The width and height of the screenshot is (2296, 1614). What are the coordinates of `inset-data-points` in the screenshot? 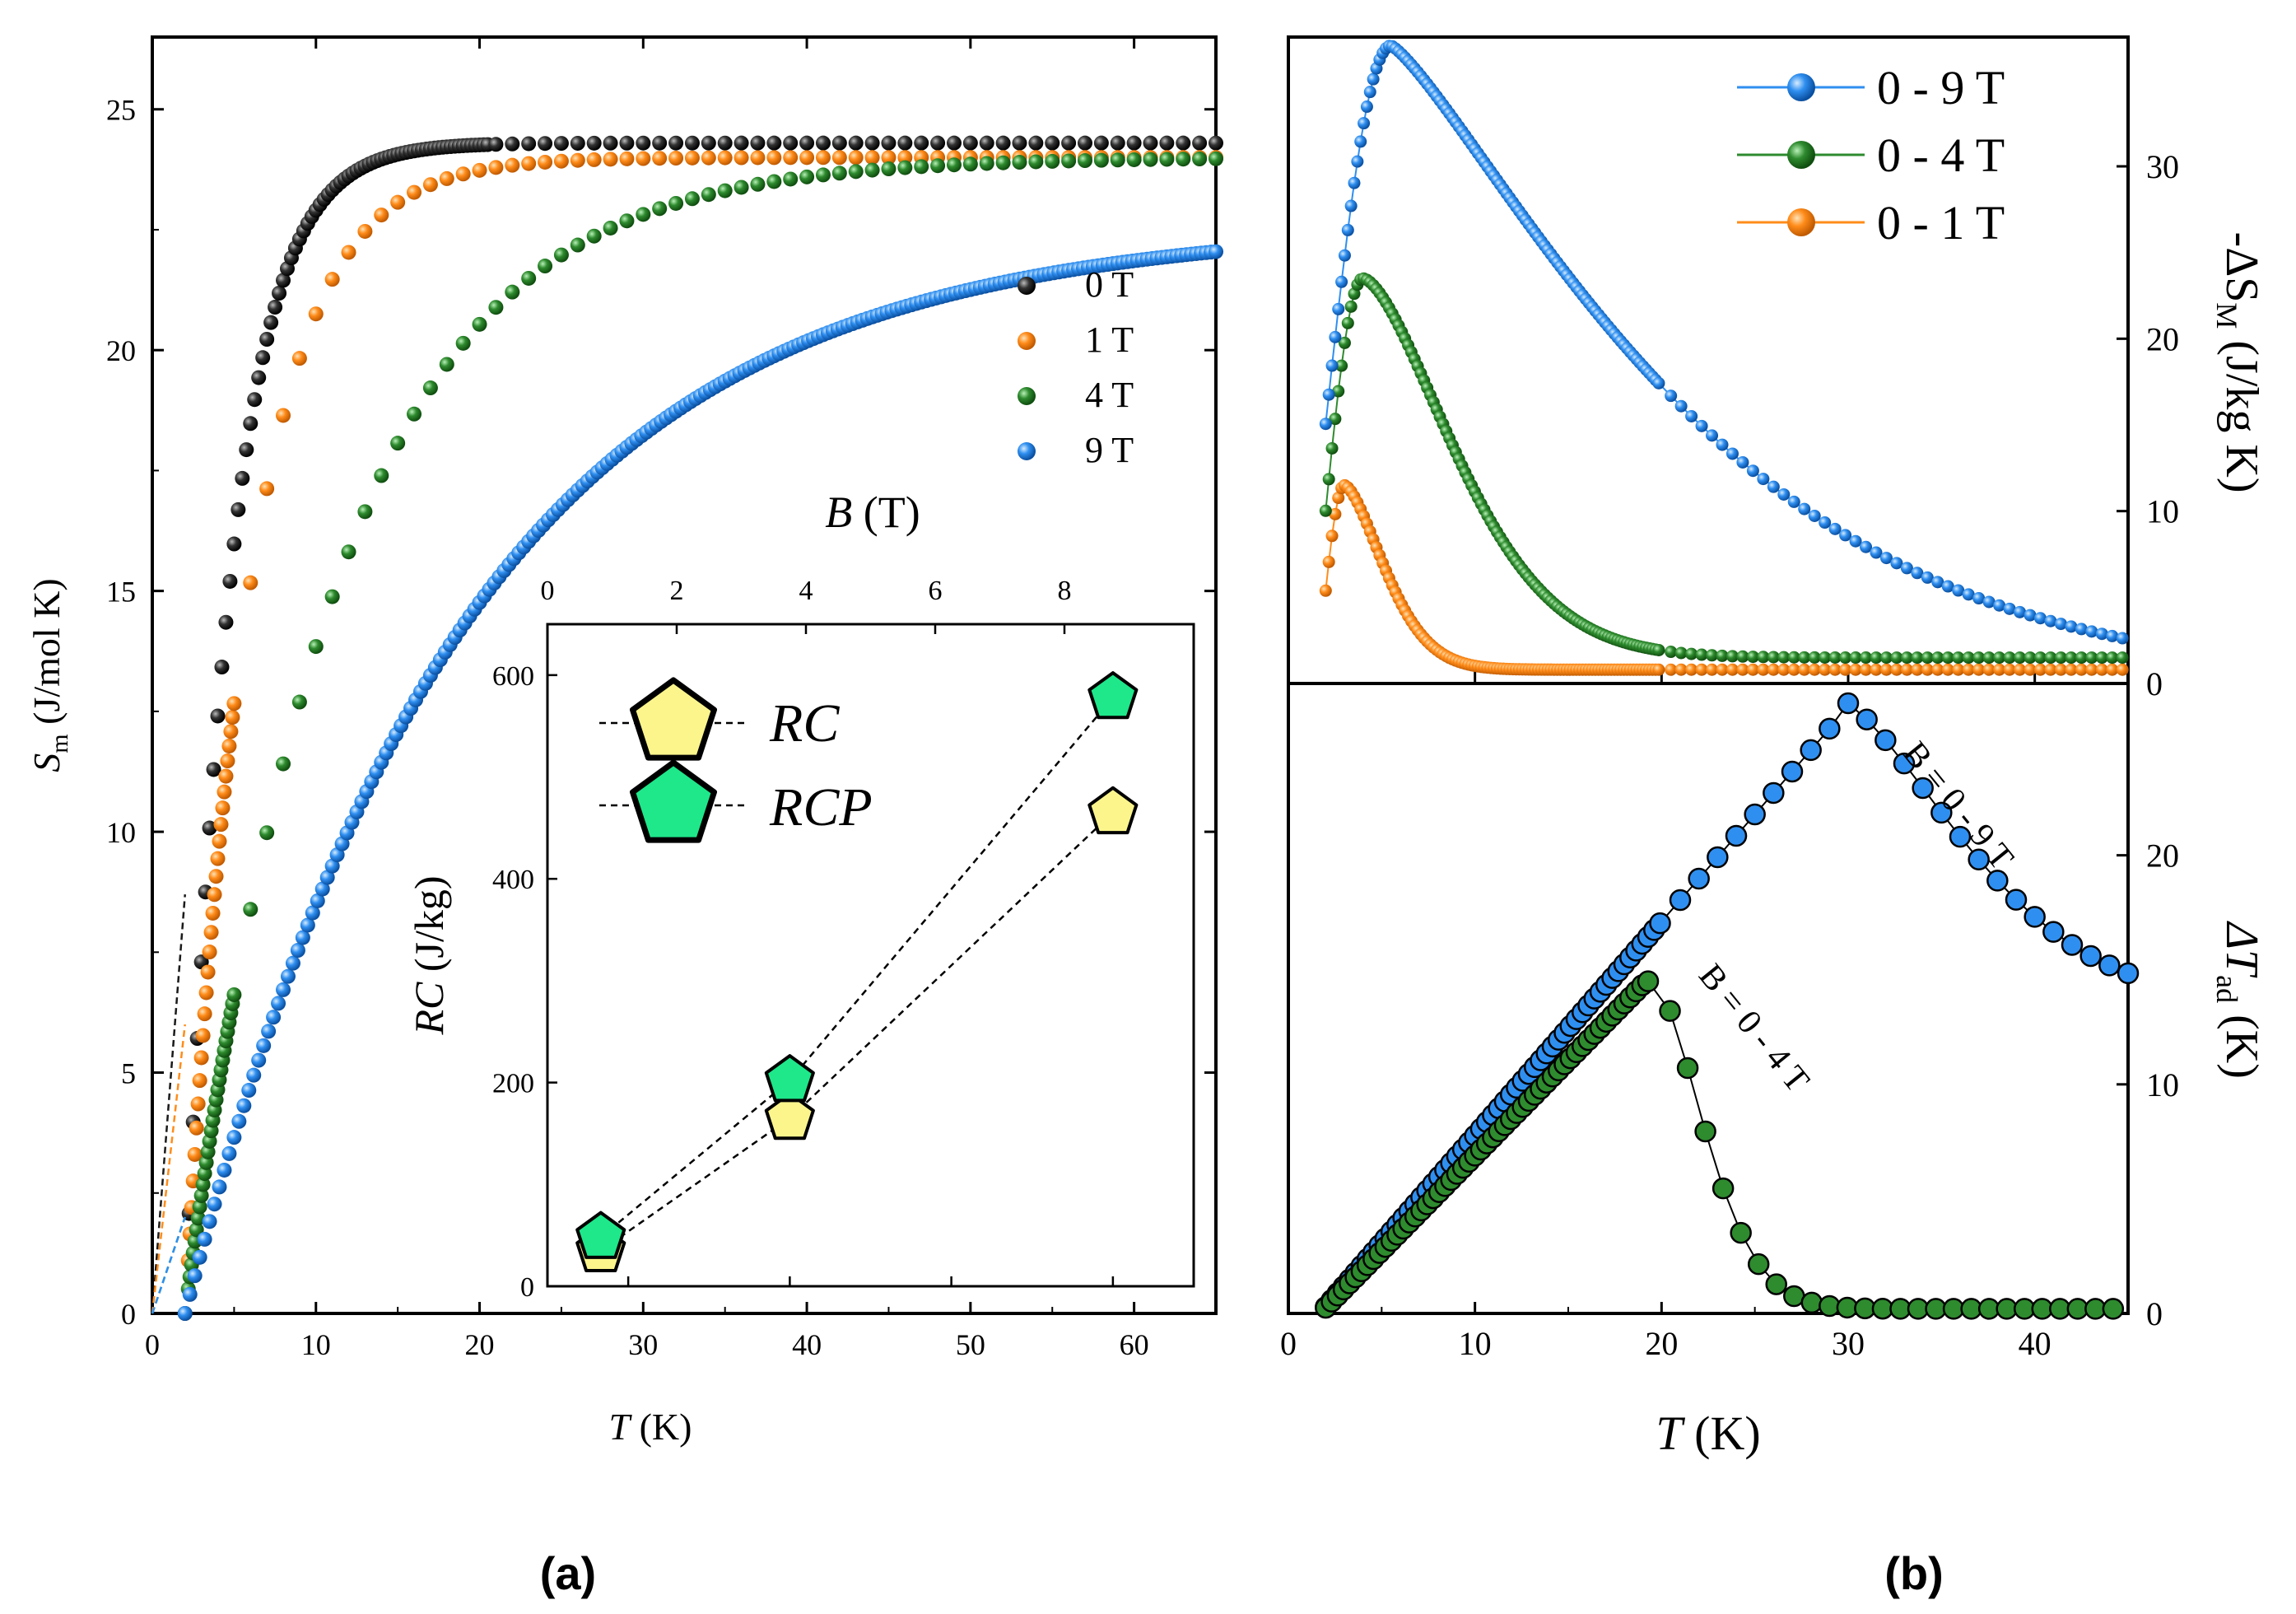 It's located at (857, 971).